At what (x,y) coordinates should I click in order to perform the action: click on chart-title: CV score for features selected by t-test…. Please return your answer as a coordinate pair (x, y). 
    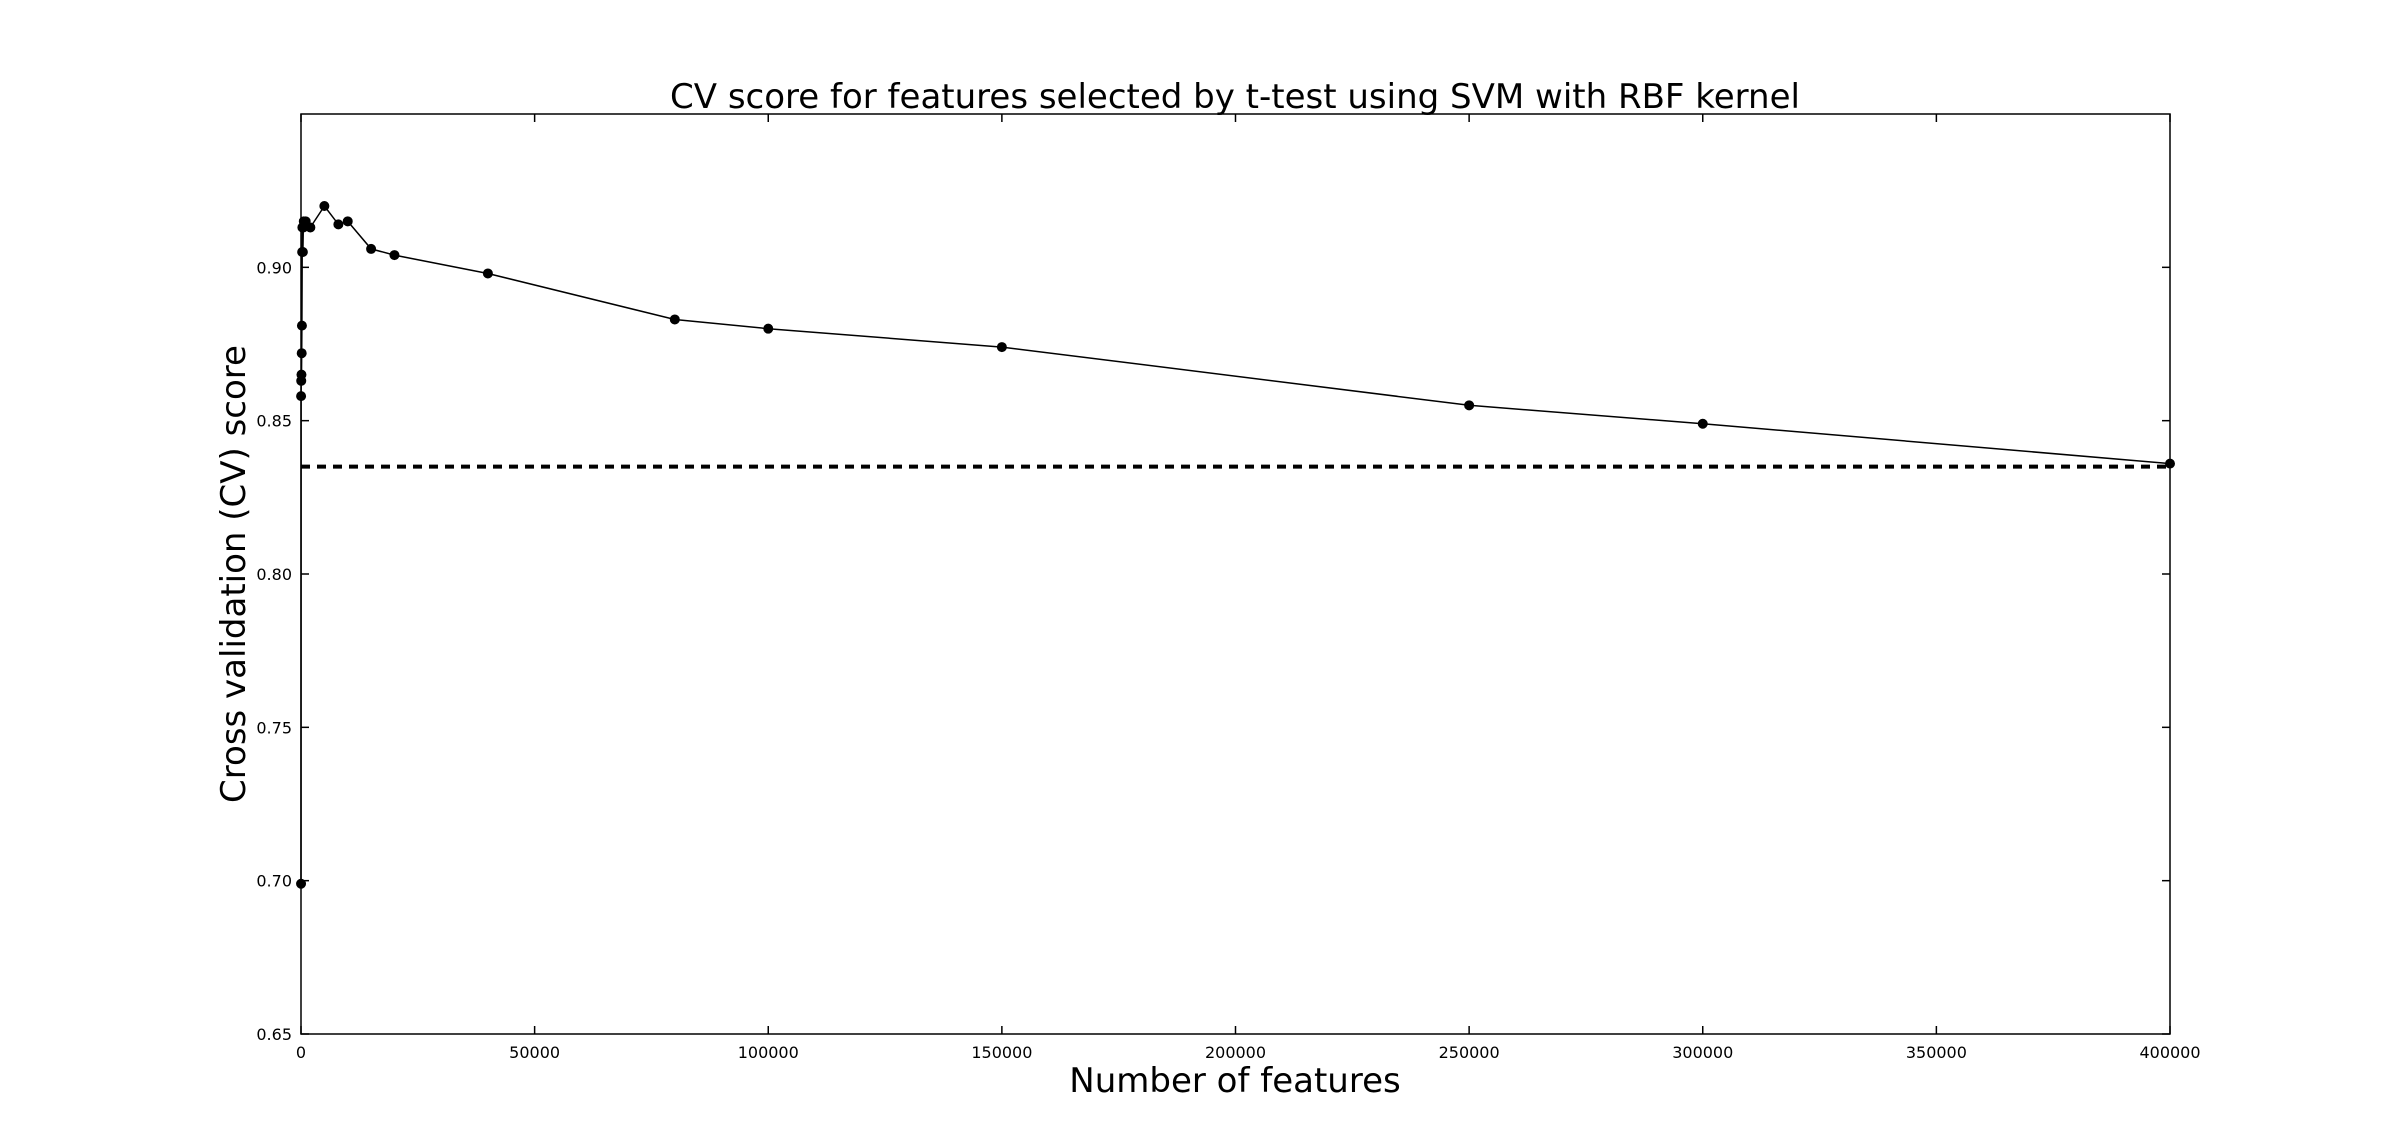
    Looking at the image, I should click on (1235, 97).